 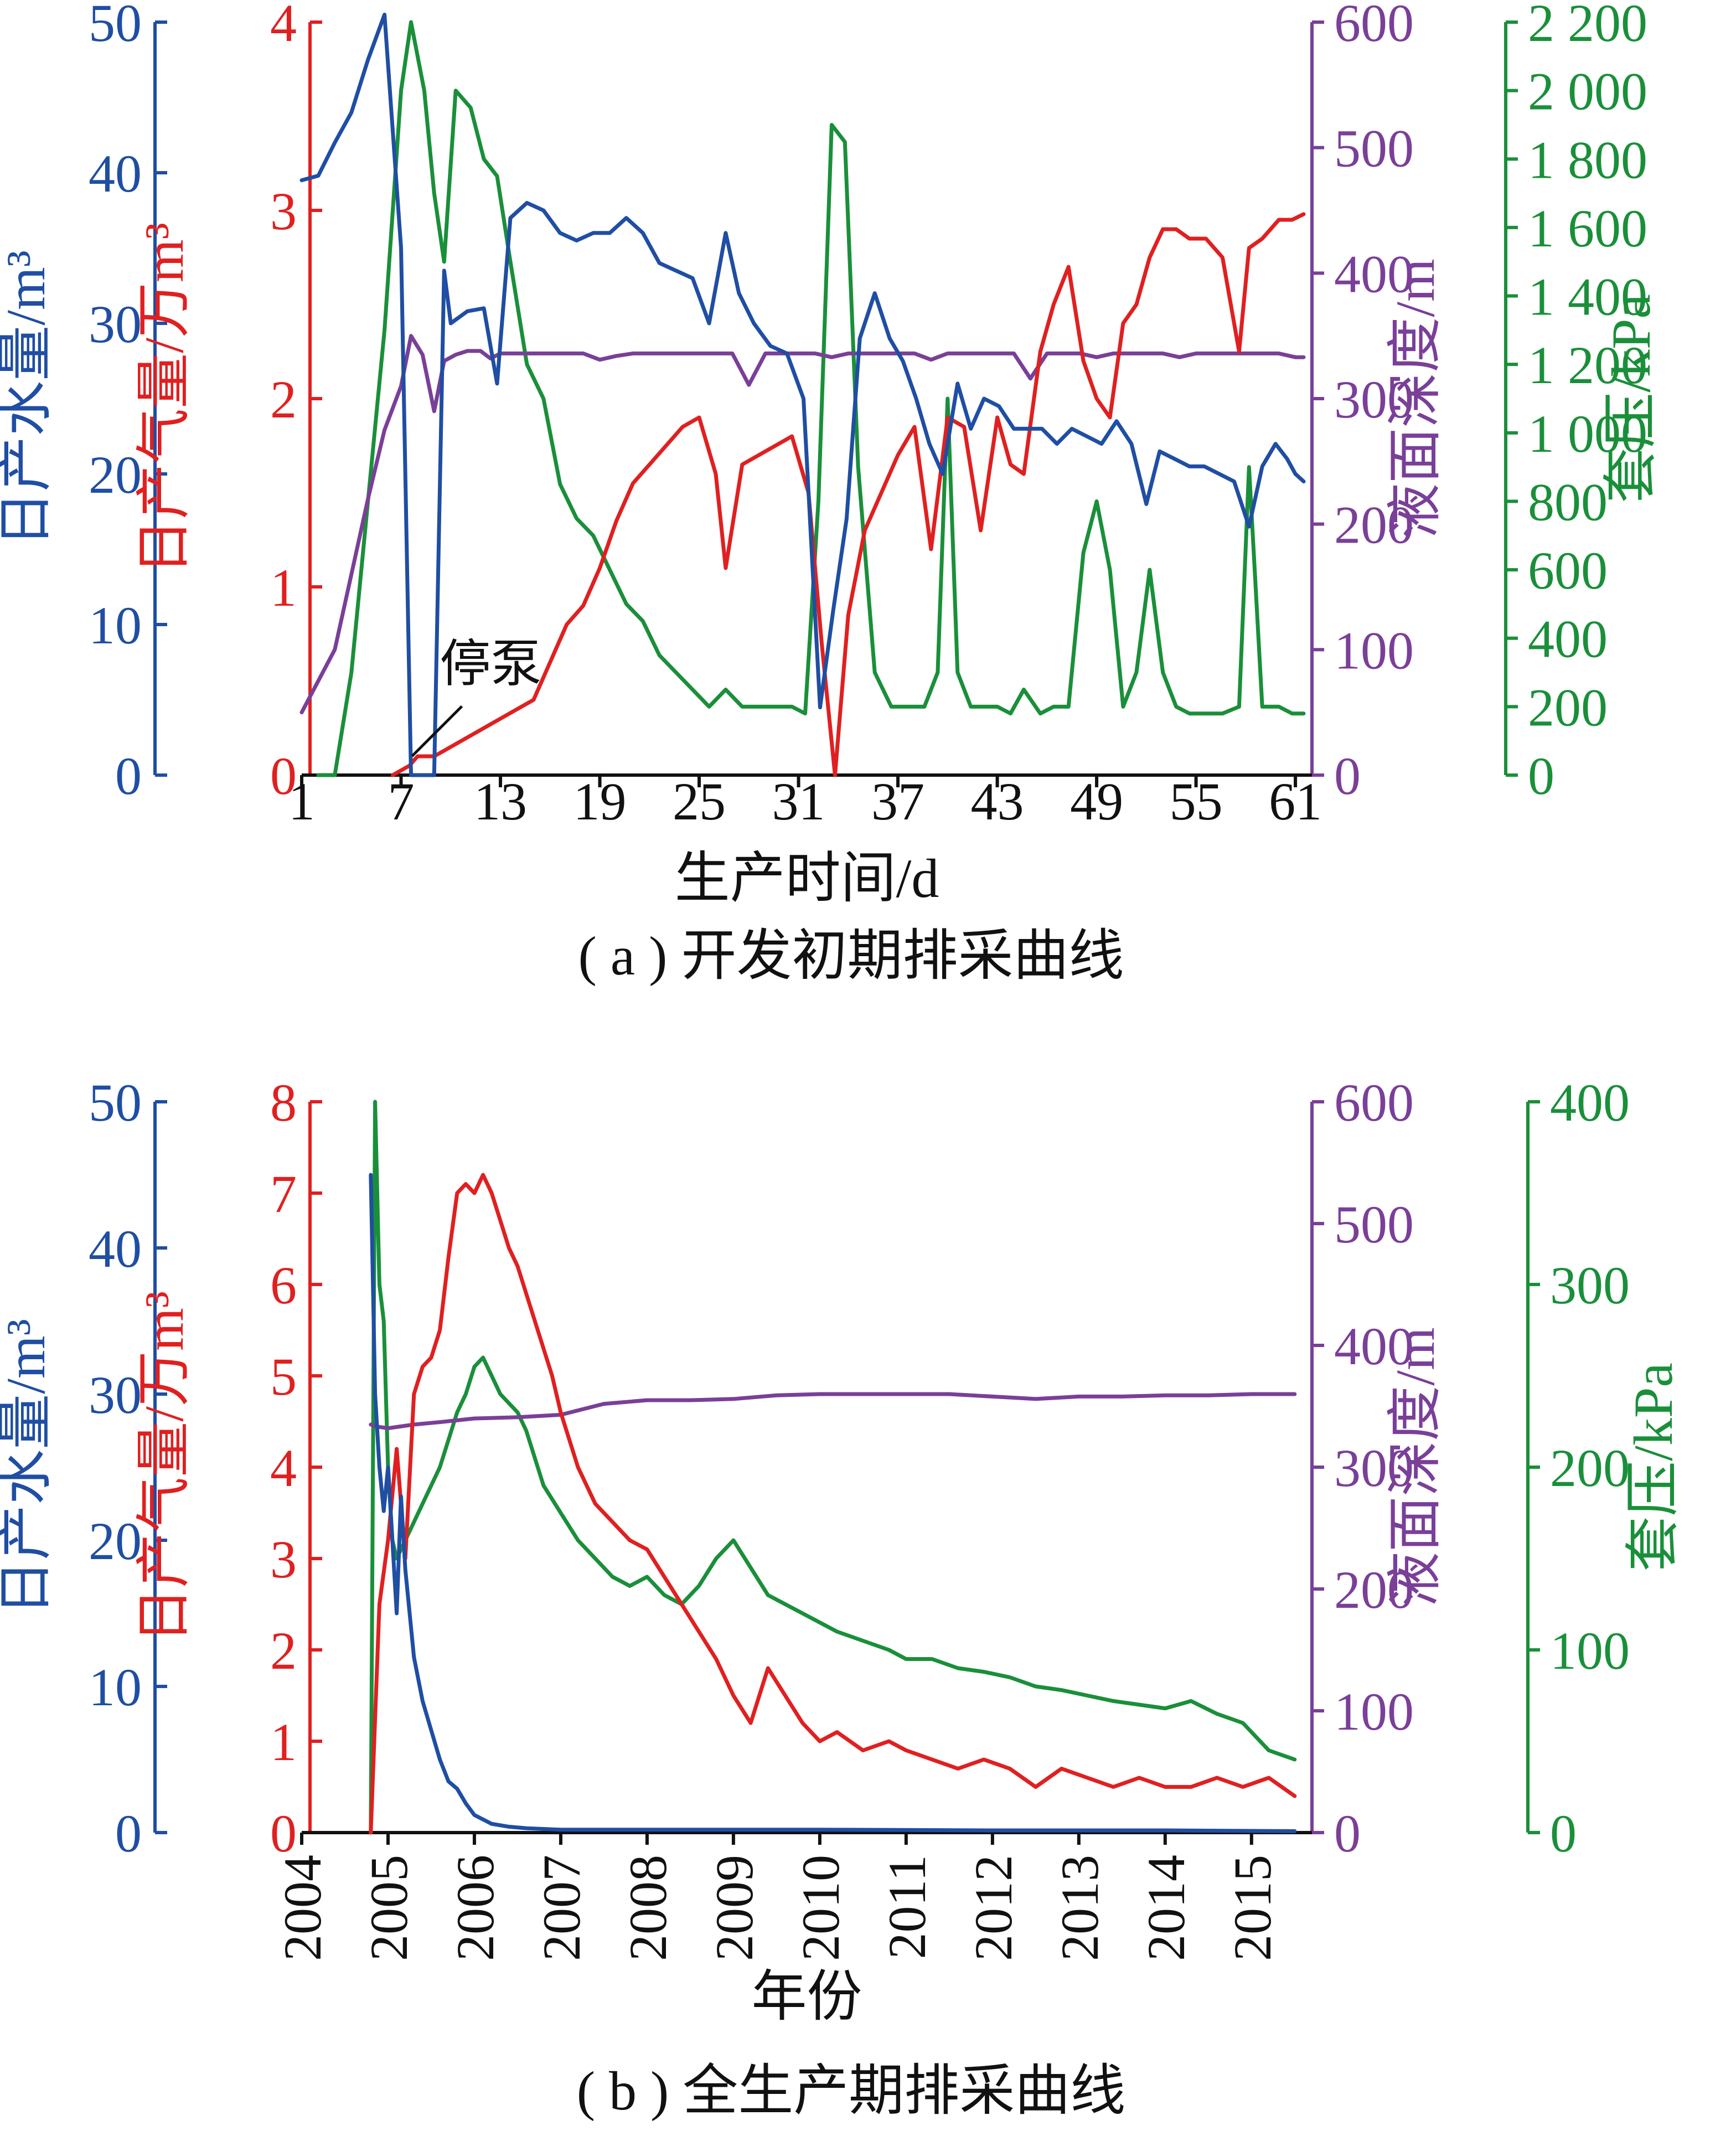 I want to click on y-tick-label-pressure: 2 000, so click(x=1587, y=91).